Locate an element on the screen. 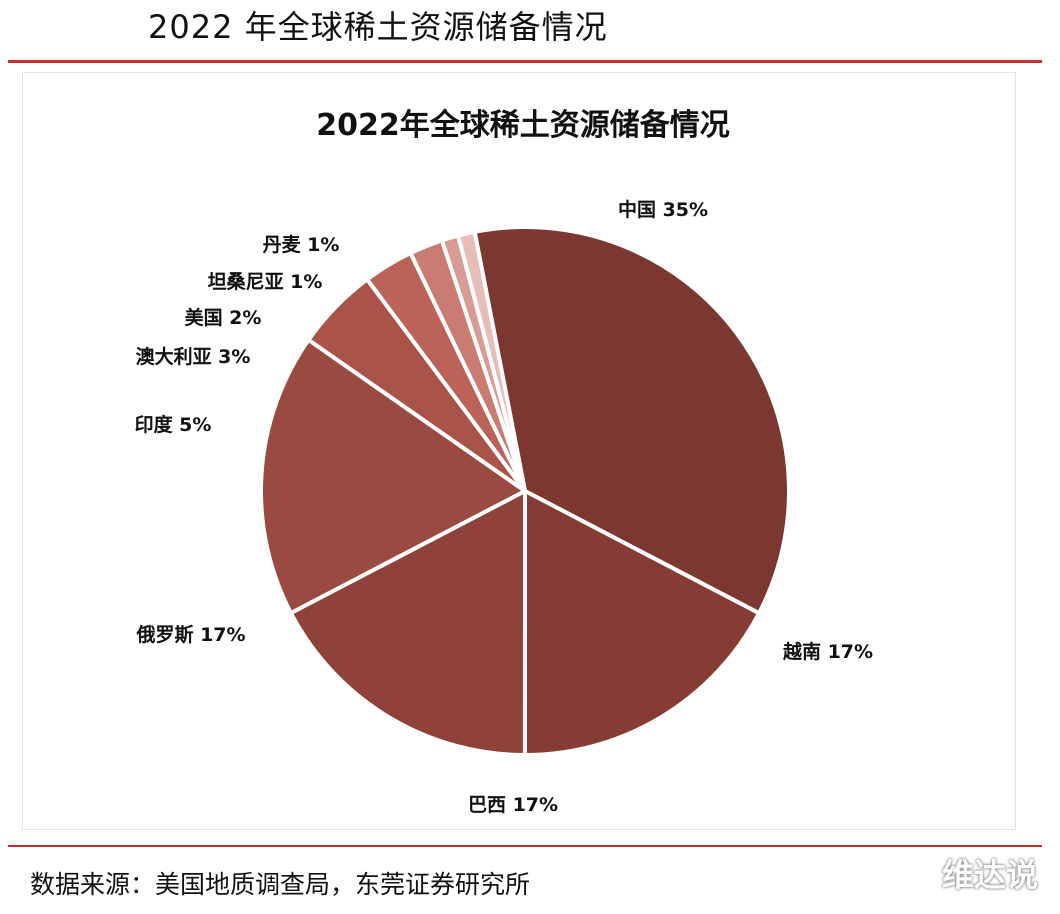  slice-label-9: 丹麦 1% is located at coordinates (301, 244).